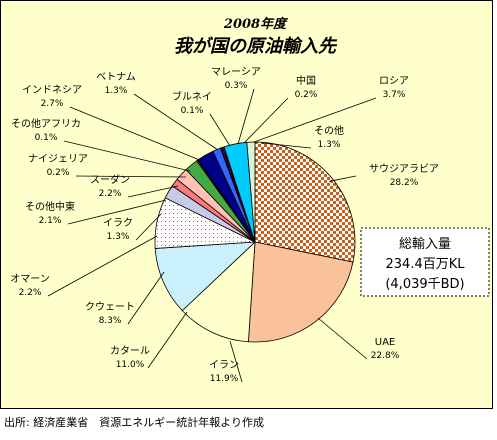 This screenshot has height=440, width=497. I want to click on slice-label-name-4: カタール, so click(130, 351).